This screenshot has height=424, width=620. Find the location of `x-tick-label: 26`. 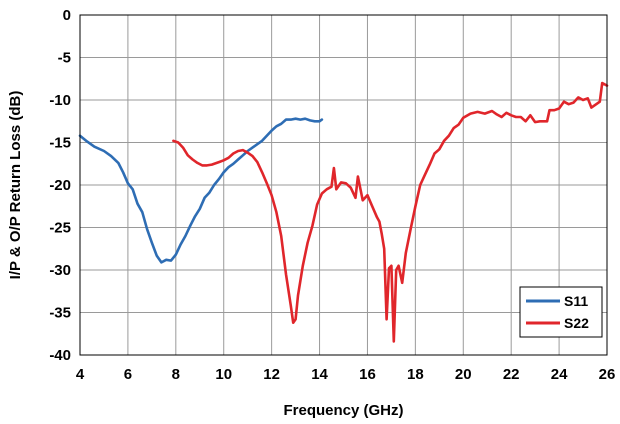

x-tick-label: 26 is located at coordinates (607, 374).